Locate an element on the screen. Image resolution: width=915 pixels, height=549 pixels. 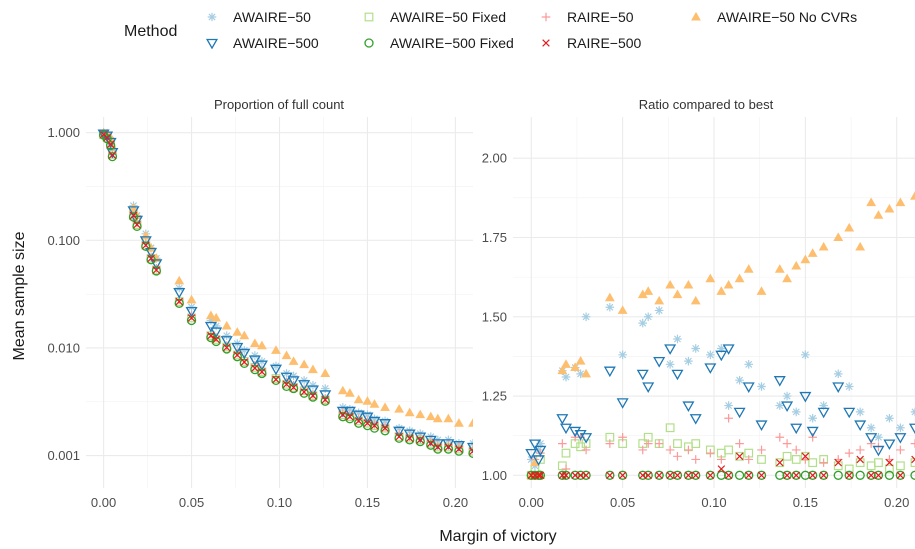
y-tick-label: 0.010 is located at coordinates (63, 347).